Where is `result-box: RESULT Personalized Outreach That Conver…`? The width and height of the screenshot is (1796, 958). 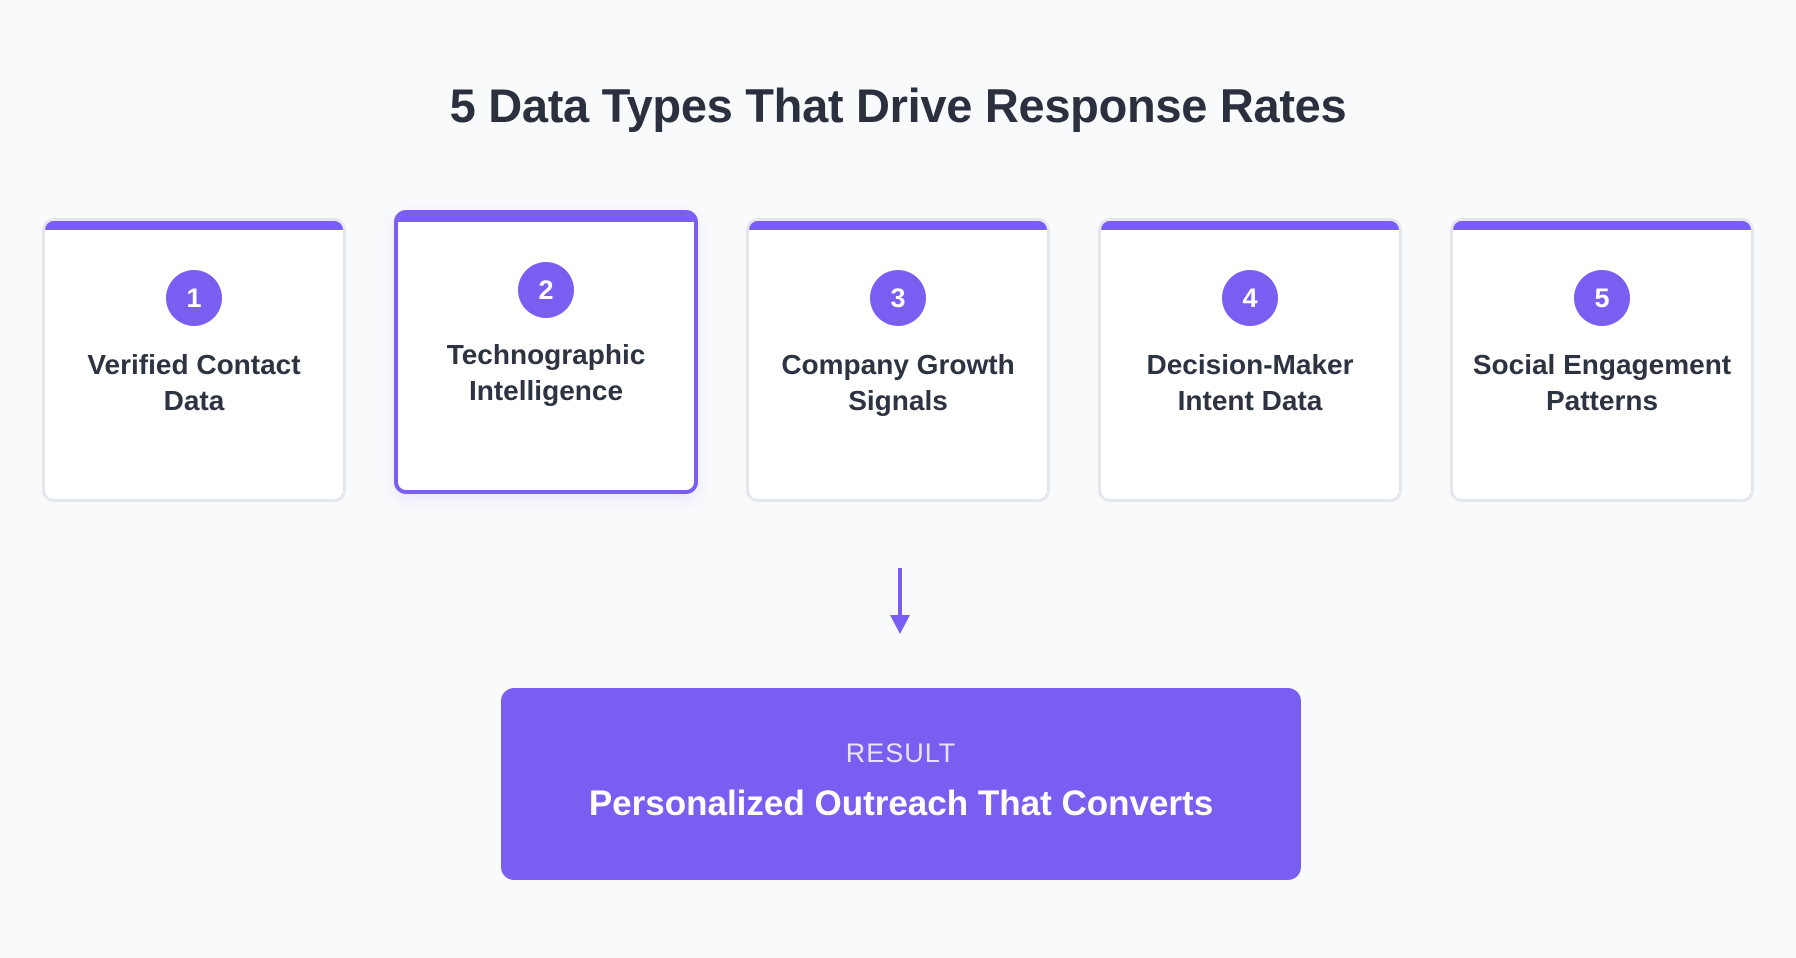 result-box: RESULT Personalized Outreach That Conver… is located at coordinates (901, 784).